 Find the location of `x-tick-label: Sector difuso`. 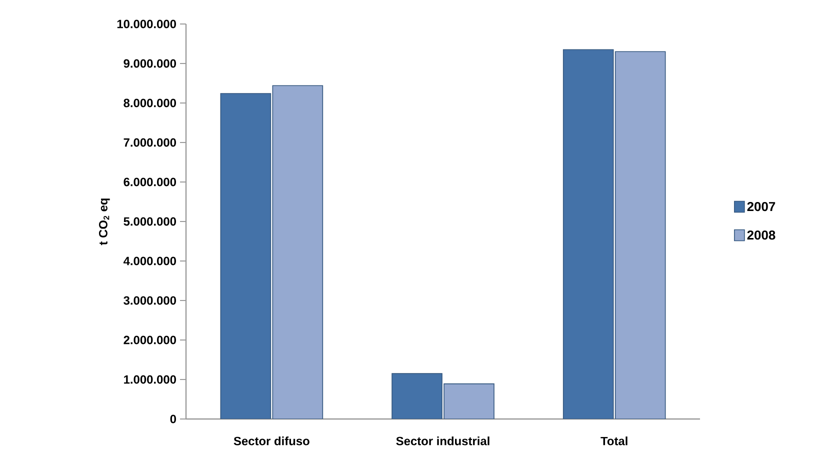

x-tick-label: Sector difuso is located at coordinates (272, 441).